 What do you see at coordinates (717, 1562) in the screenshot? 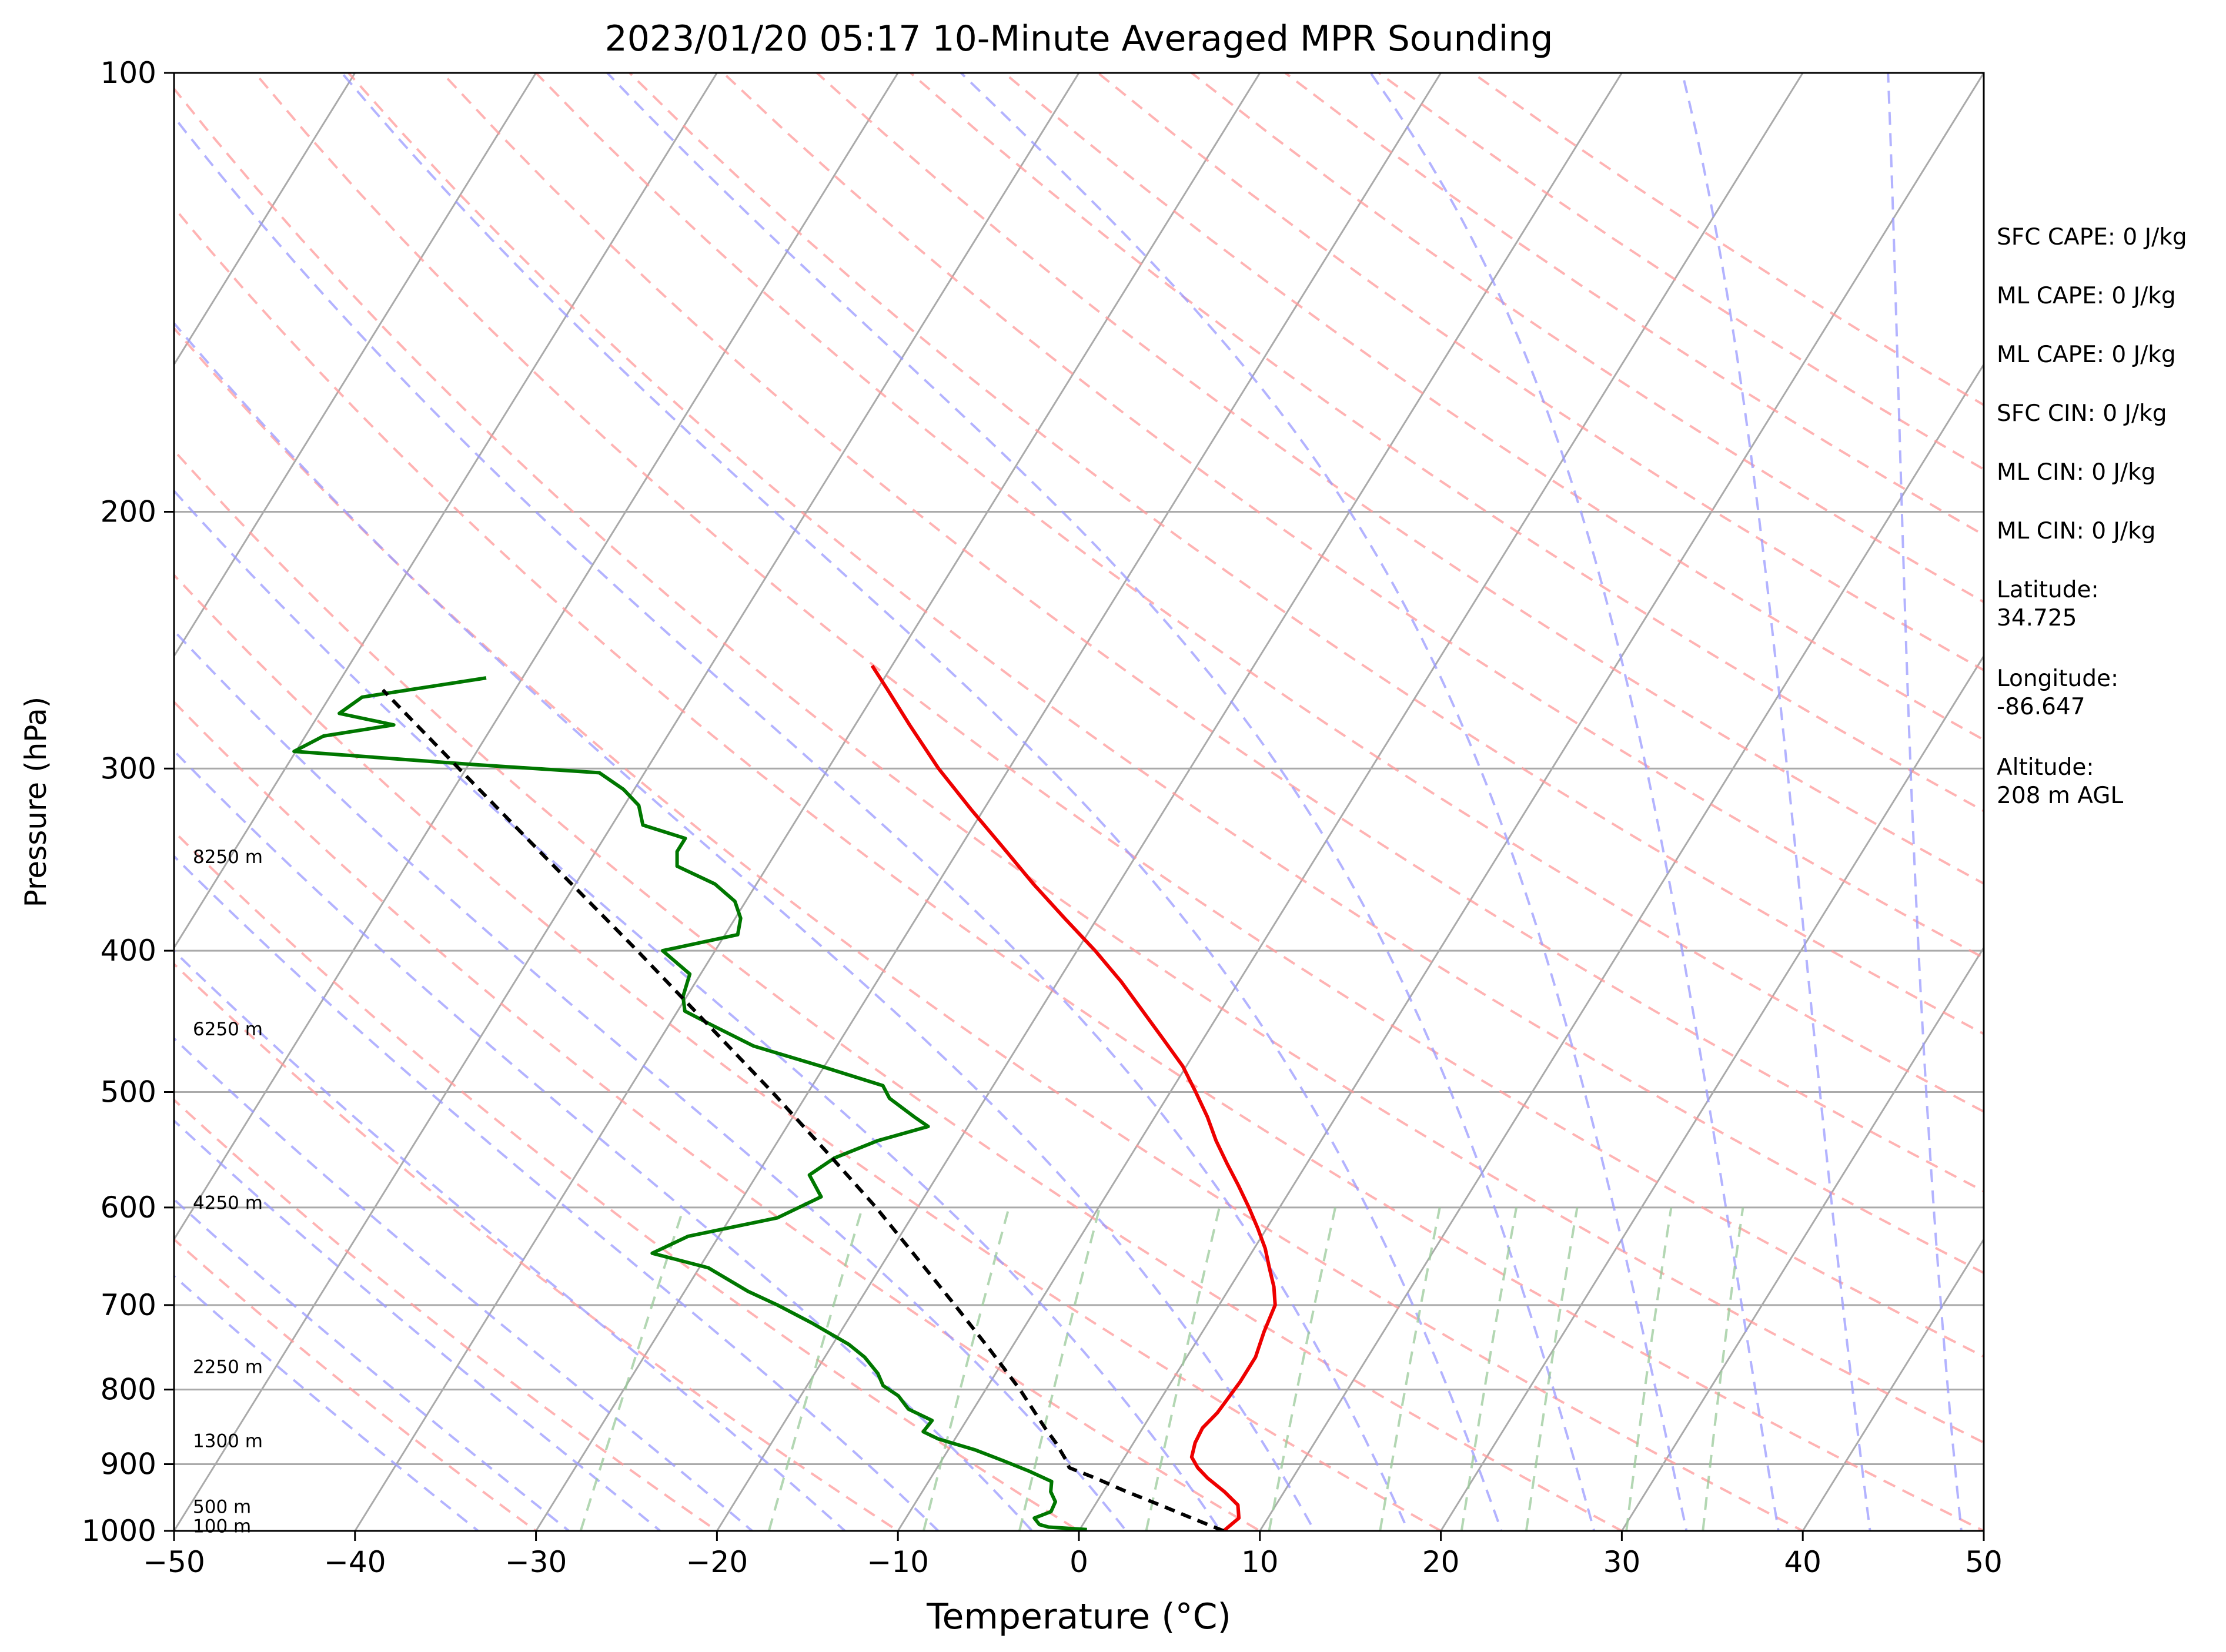
I see `x-tick-label: −20` at bounding box center [717, 1562].